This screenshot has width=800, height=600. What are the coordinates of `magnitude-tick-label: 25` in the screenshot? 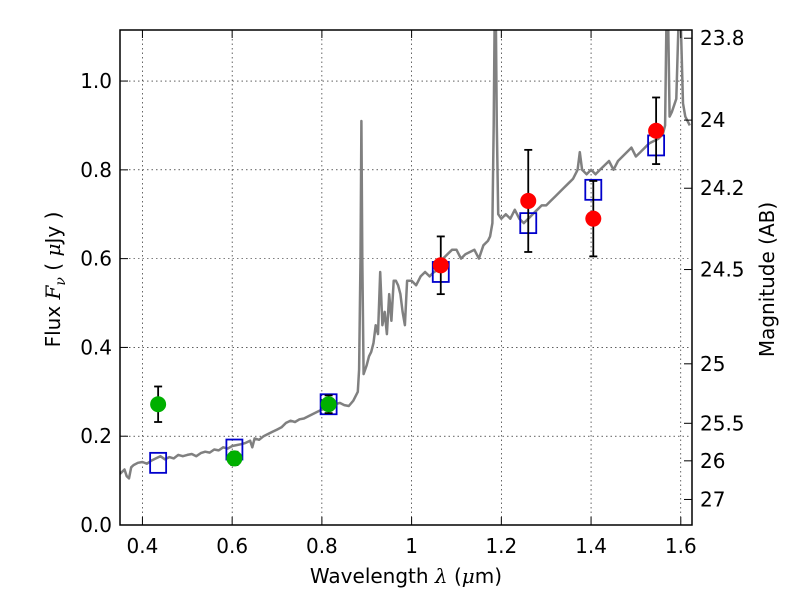 It's located at (712, 364).